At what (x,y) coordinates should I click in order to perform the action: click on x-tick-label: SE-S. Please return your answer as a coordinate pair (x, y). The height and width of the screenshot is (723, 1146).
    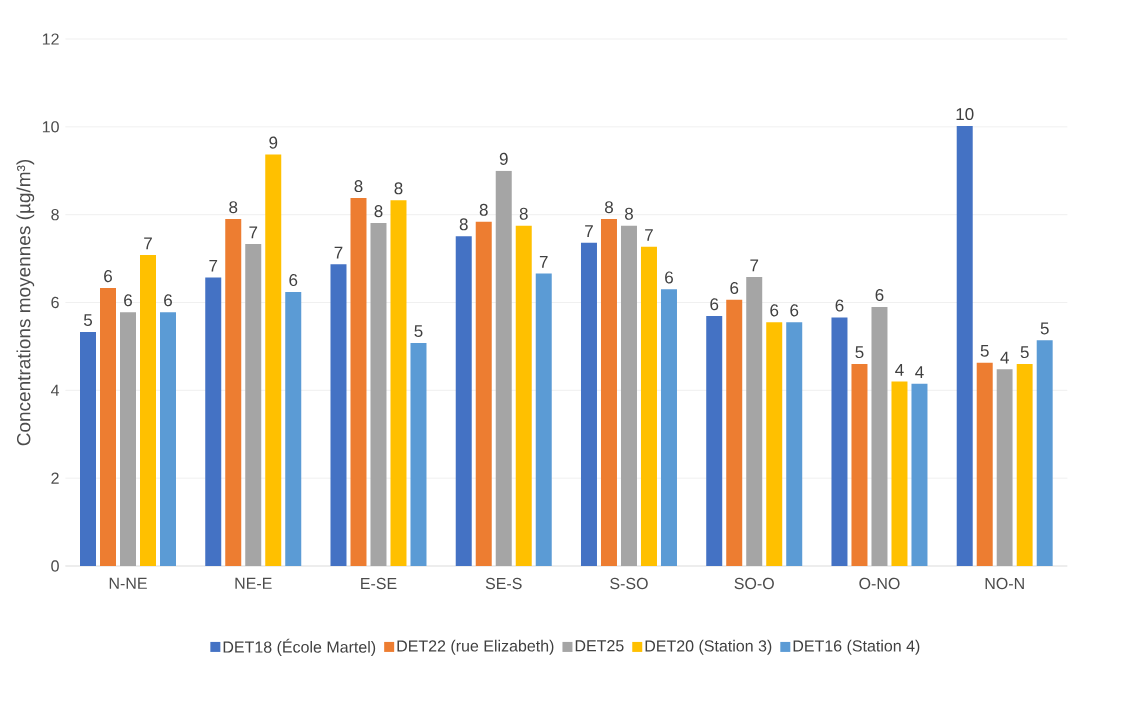
    Looking at the image, I should click on (503, 583).